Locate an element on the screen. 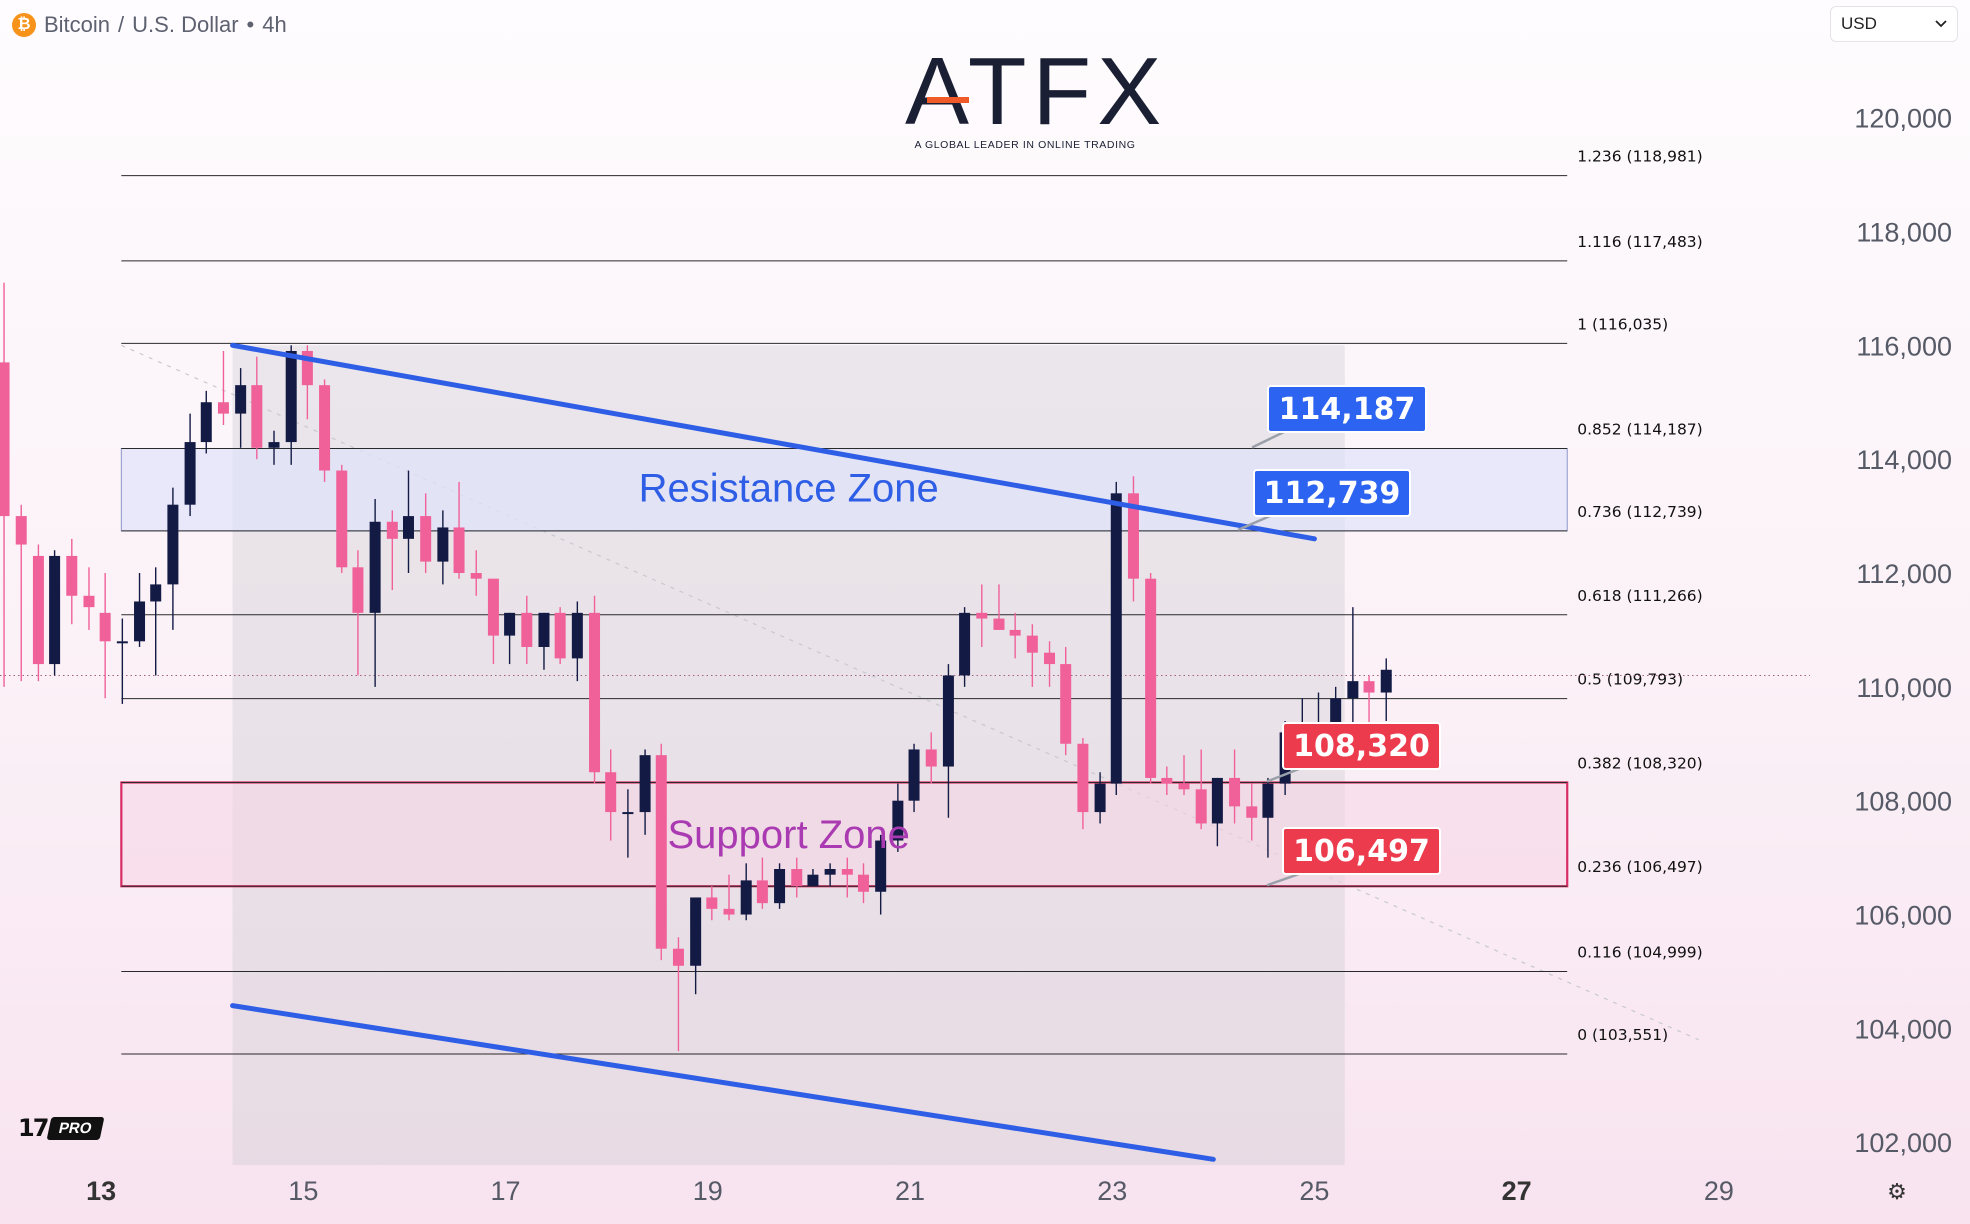  currency-select: USD is located at coordinates (1894, 24).